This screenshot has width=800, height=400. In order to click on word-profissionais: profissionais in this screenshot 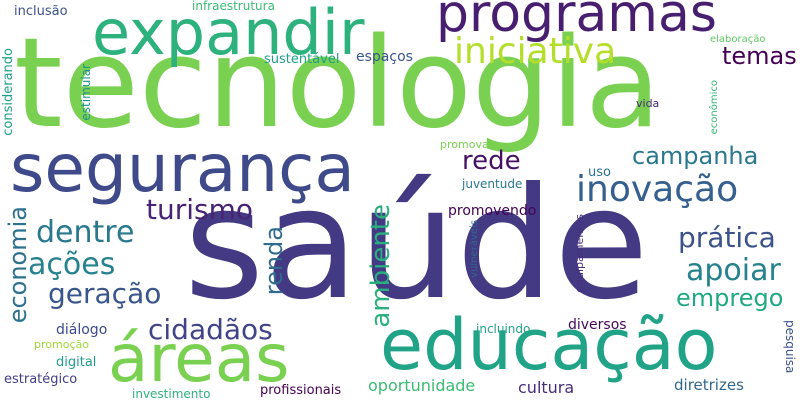, I will do `click(301, 390)`.